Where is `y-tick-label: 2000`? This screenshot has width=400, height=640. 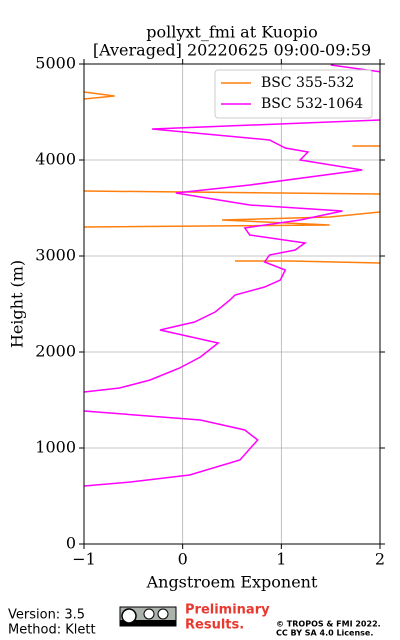 y-tick-label: 2000 is located at coordinates (55, 351).